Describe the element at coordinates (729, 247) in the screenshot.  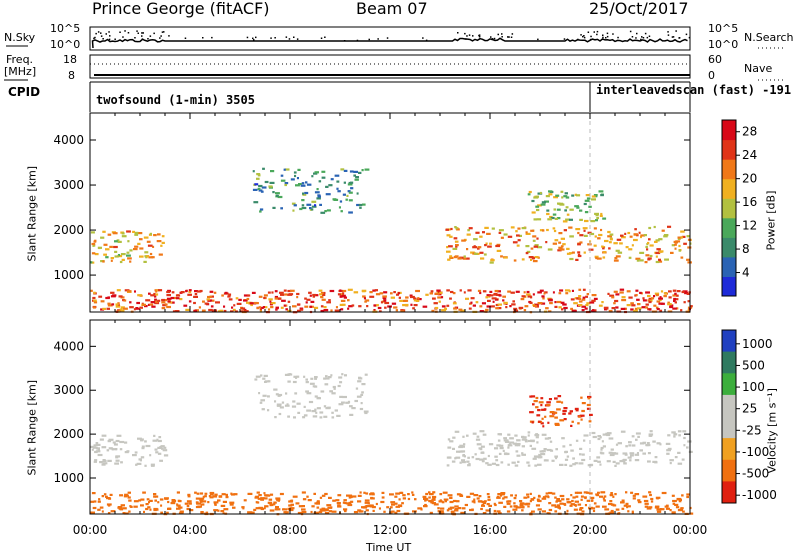
I see `power-colorbar-swatch` at that location.